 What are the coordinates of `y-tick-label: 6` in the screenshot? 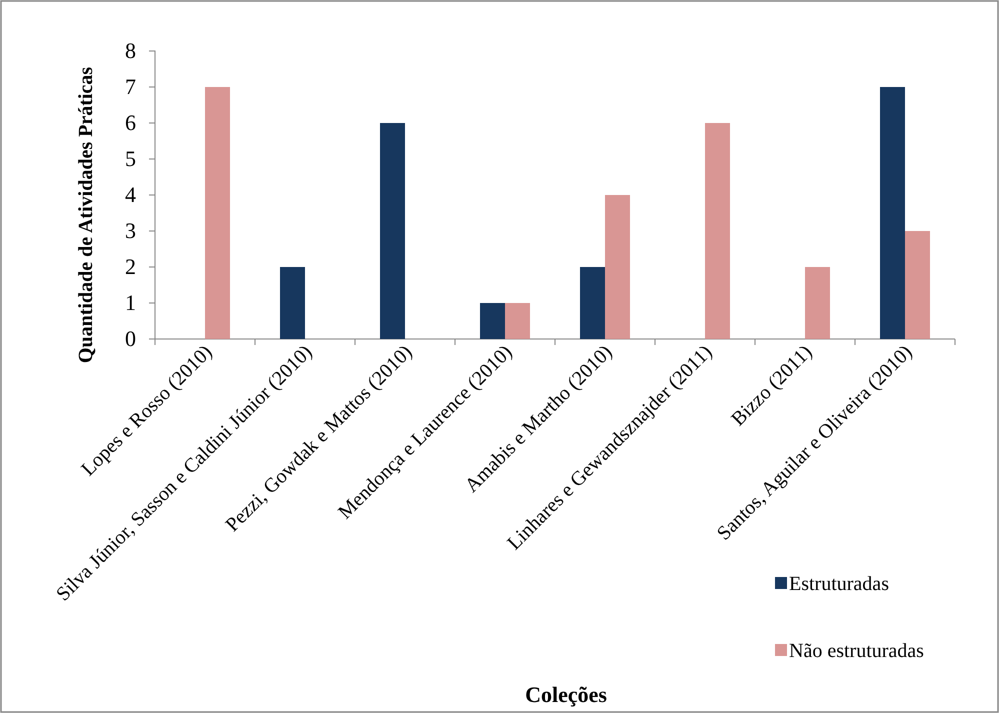 It's located at (130, 123).